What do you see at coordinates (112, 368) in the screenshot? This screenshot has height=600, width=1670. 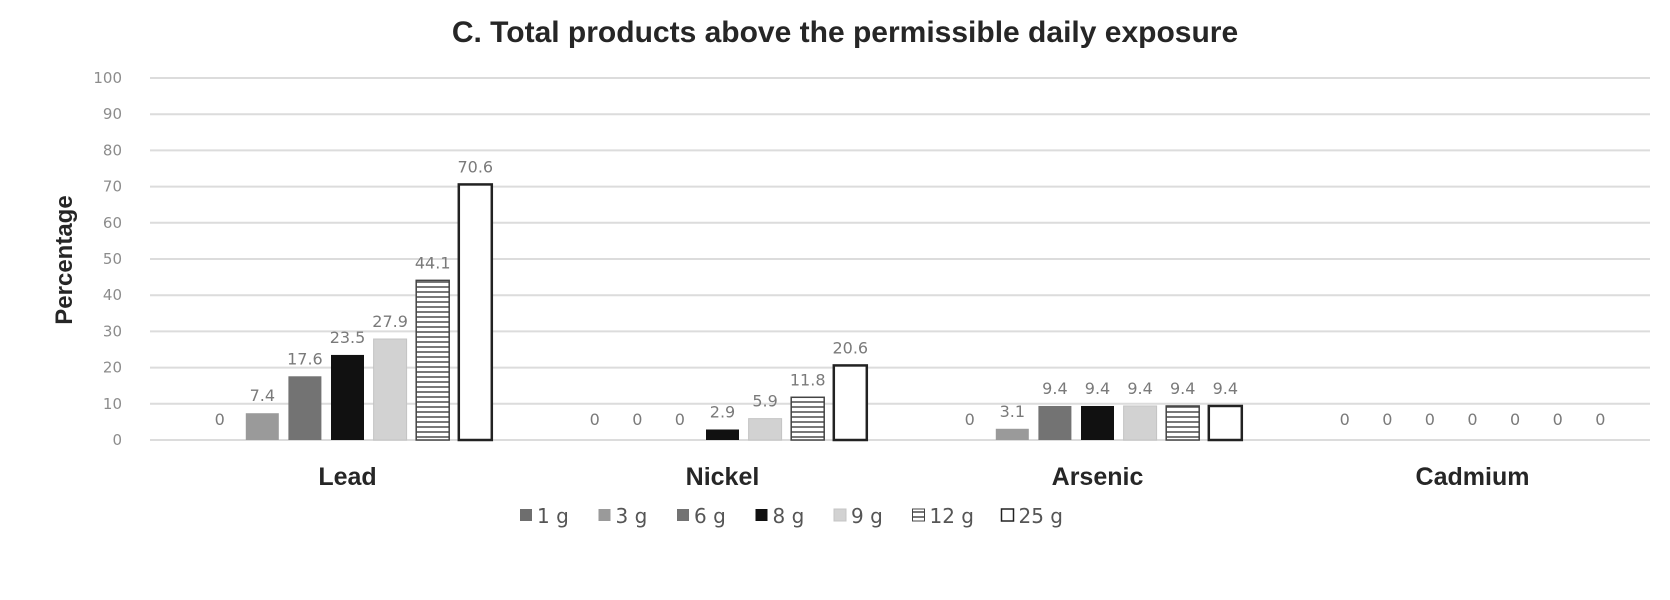 I see `y-tick-label: 20` at bounding box center [112, 368].